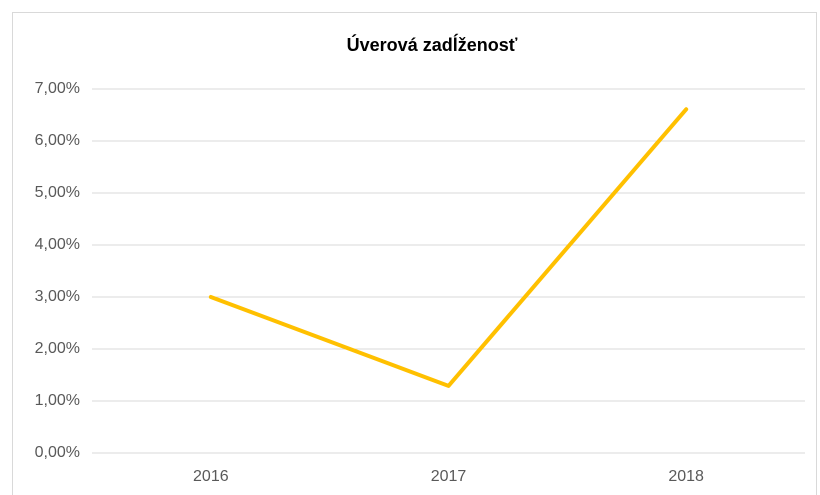 The width and height of the screenshot is (820, 495). What do you see at coordinates (57, 296) in the screenshot?
I see `y-tick-label: 3,00%` at bounding box center [57, 296].